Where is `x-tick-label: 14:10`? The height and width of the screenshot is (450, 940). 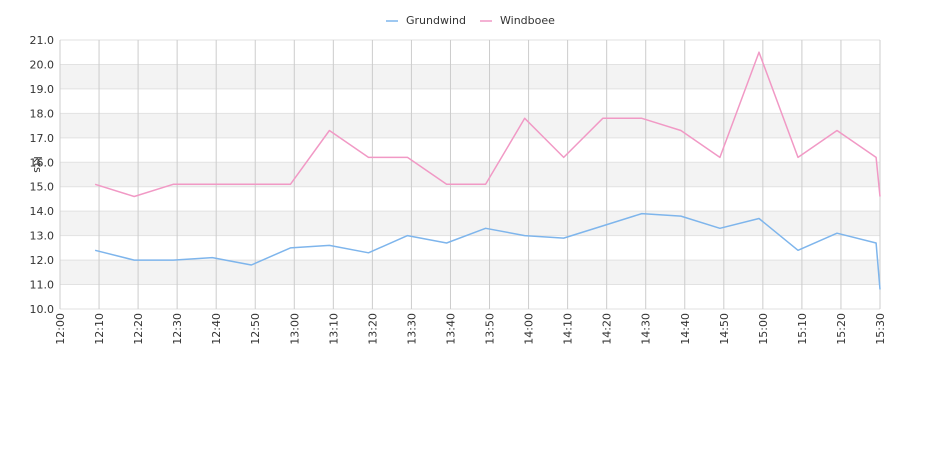
x-tick-label: 14:10 is located at coordinates (568, 329).